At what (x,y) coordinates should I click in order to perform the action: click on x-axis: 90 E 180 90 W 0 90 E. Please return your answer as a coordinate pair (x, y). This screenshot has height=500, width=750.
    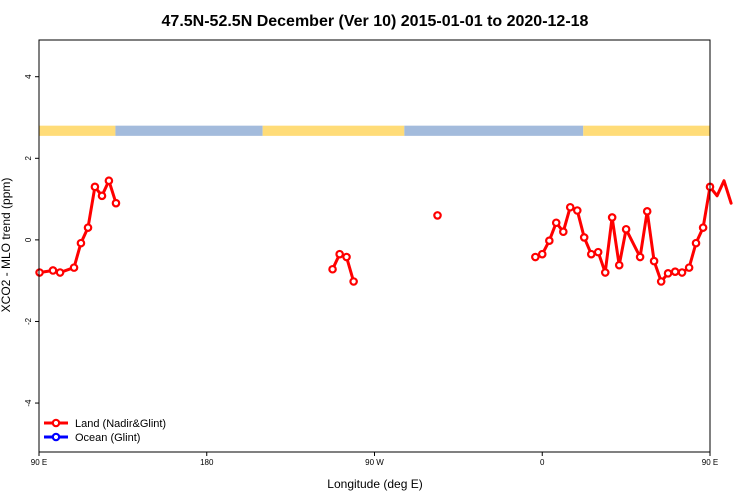
    Looking at the image, I should click on (374, 459).